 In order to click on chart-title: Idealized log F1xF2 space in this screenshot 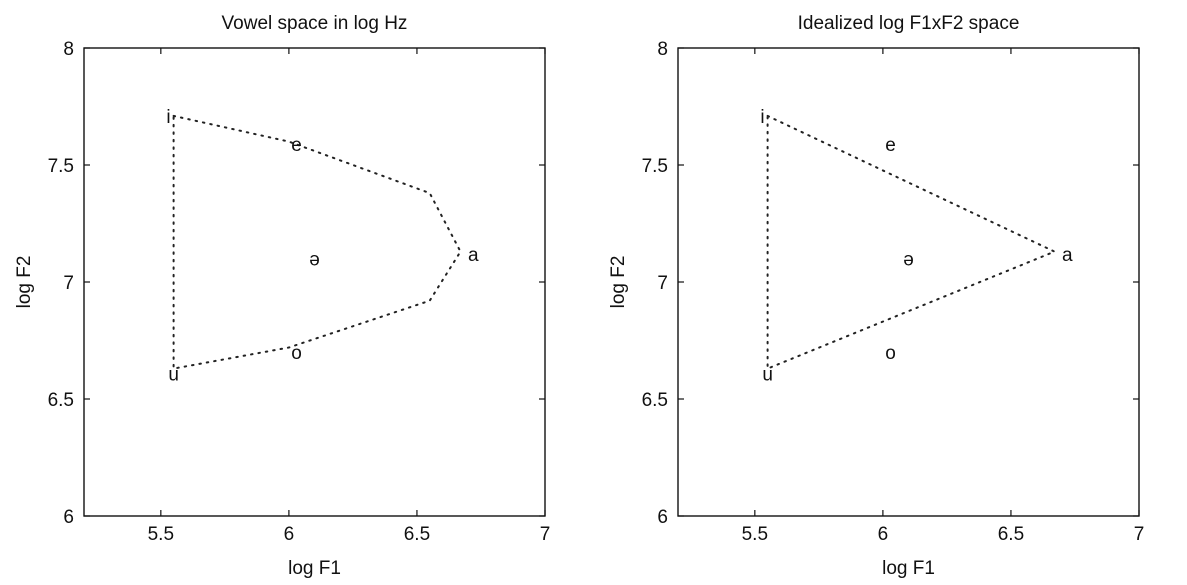, I will do `click(909, 23)`.